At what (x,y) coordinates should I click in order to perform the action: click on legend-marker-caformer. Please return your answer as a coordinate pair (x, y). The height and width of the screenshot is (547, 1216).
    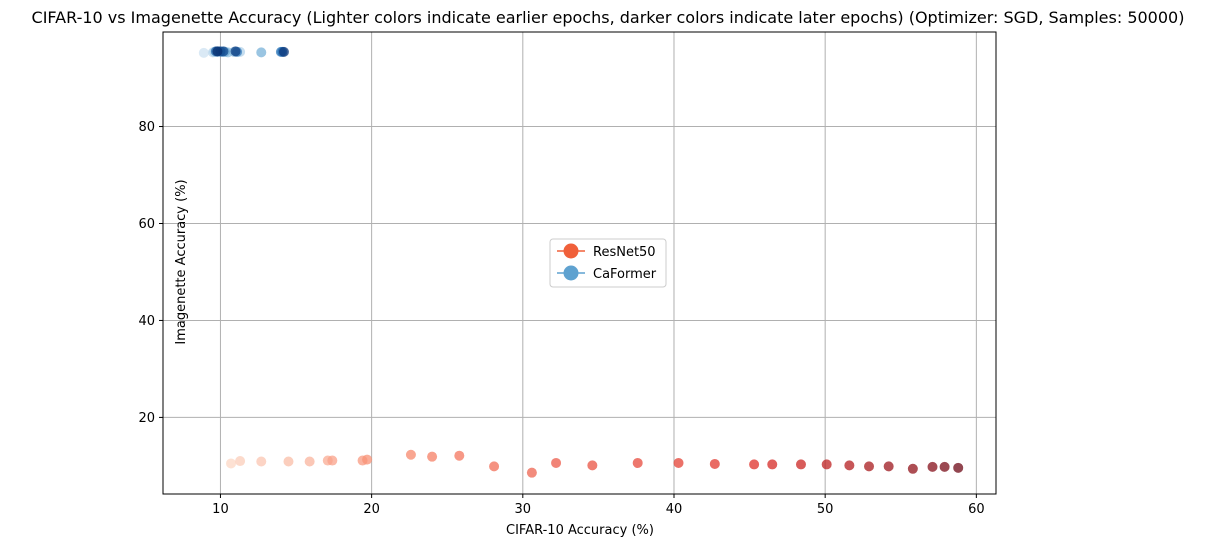
    Looking at the image, I should click on (571, 273).